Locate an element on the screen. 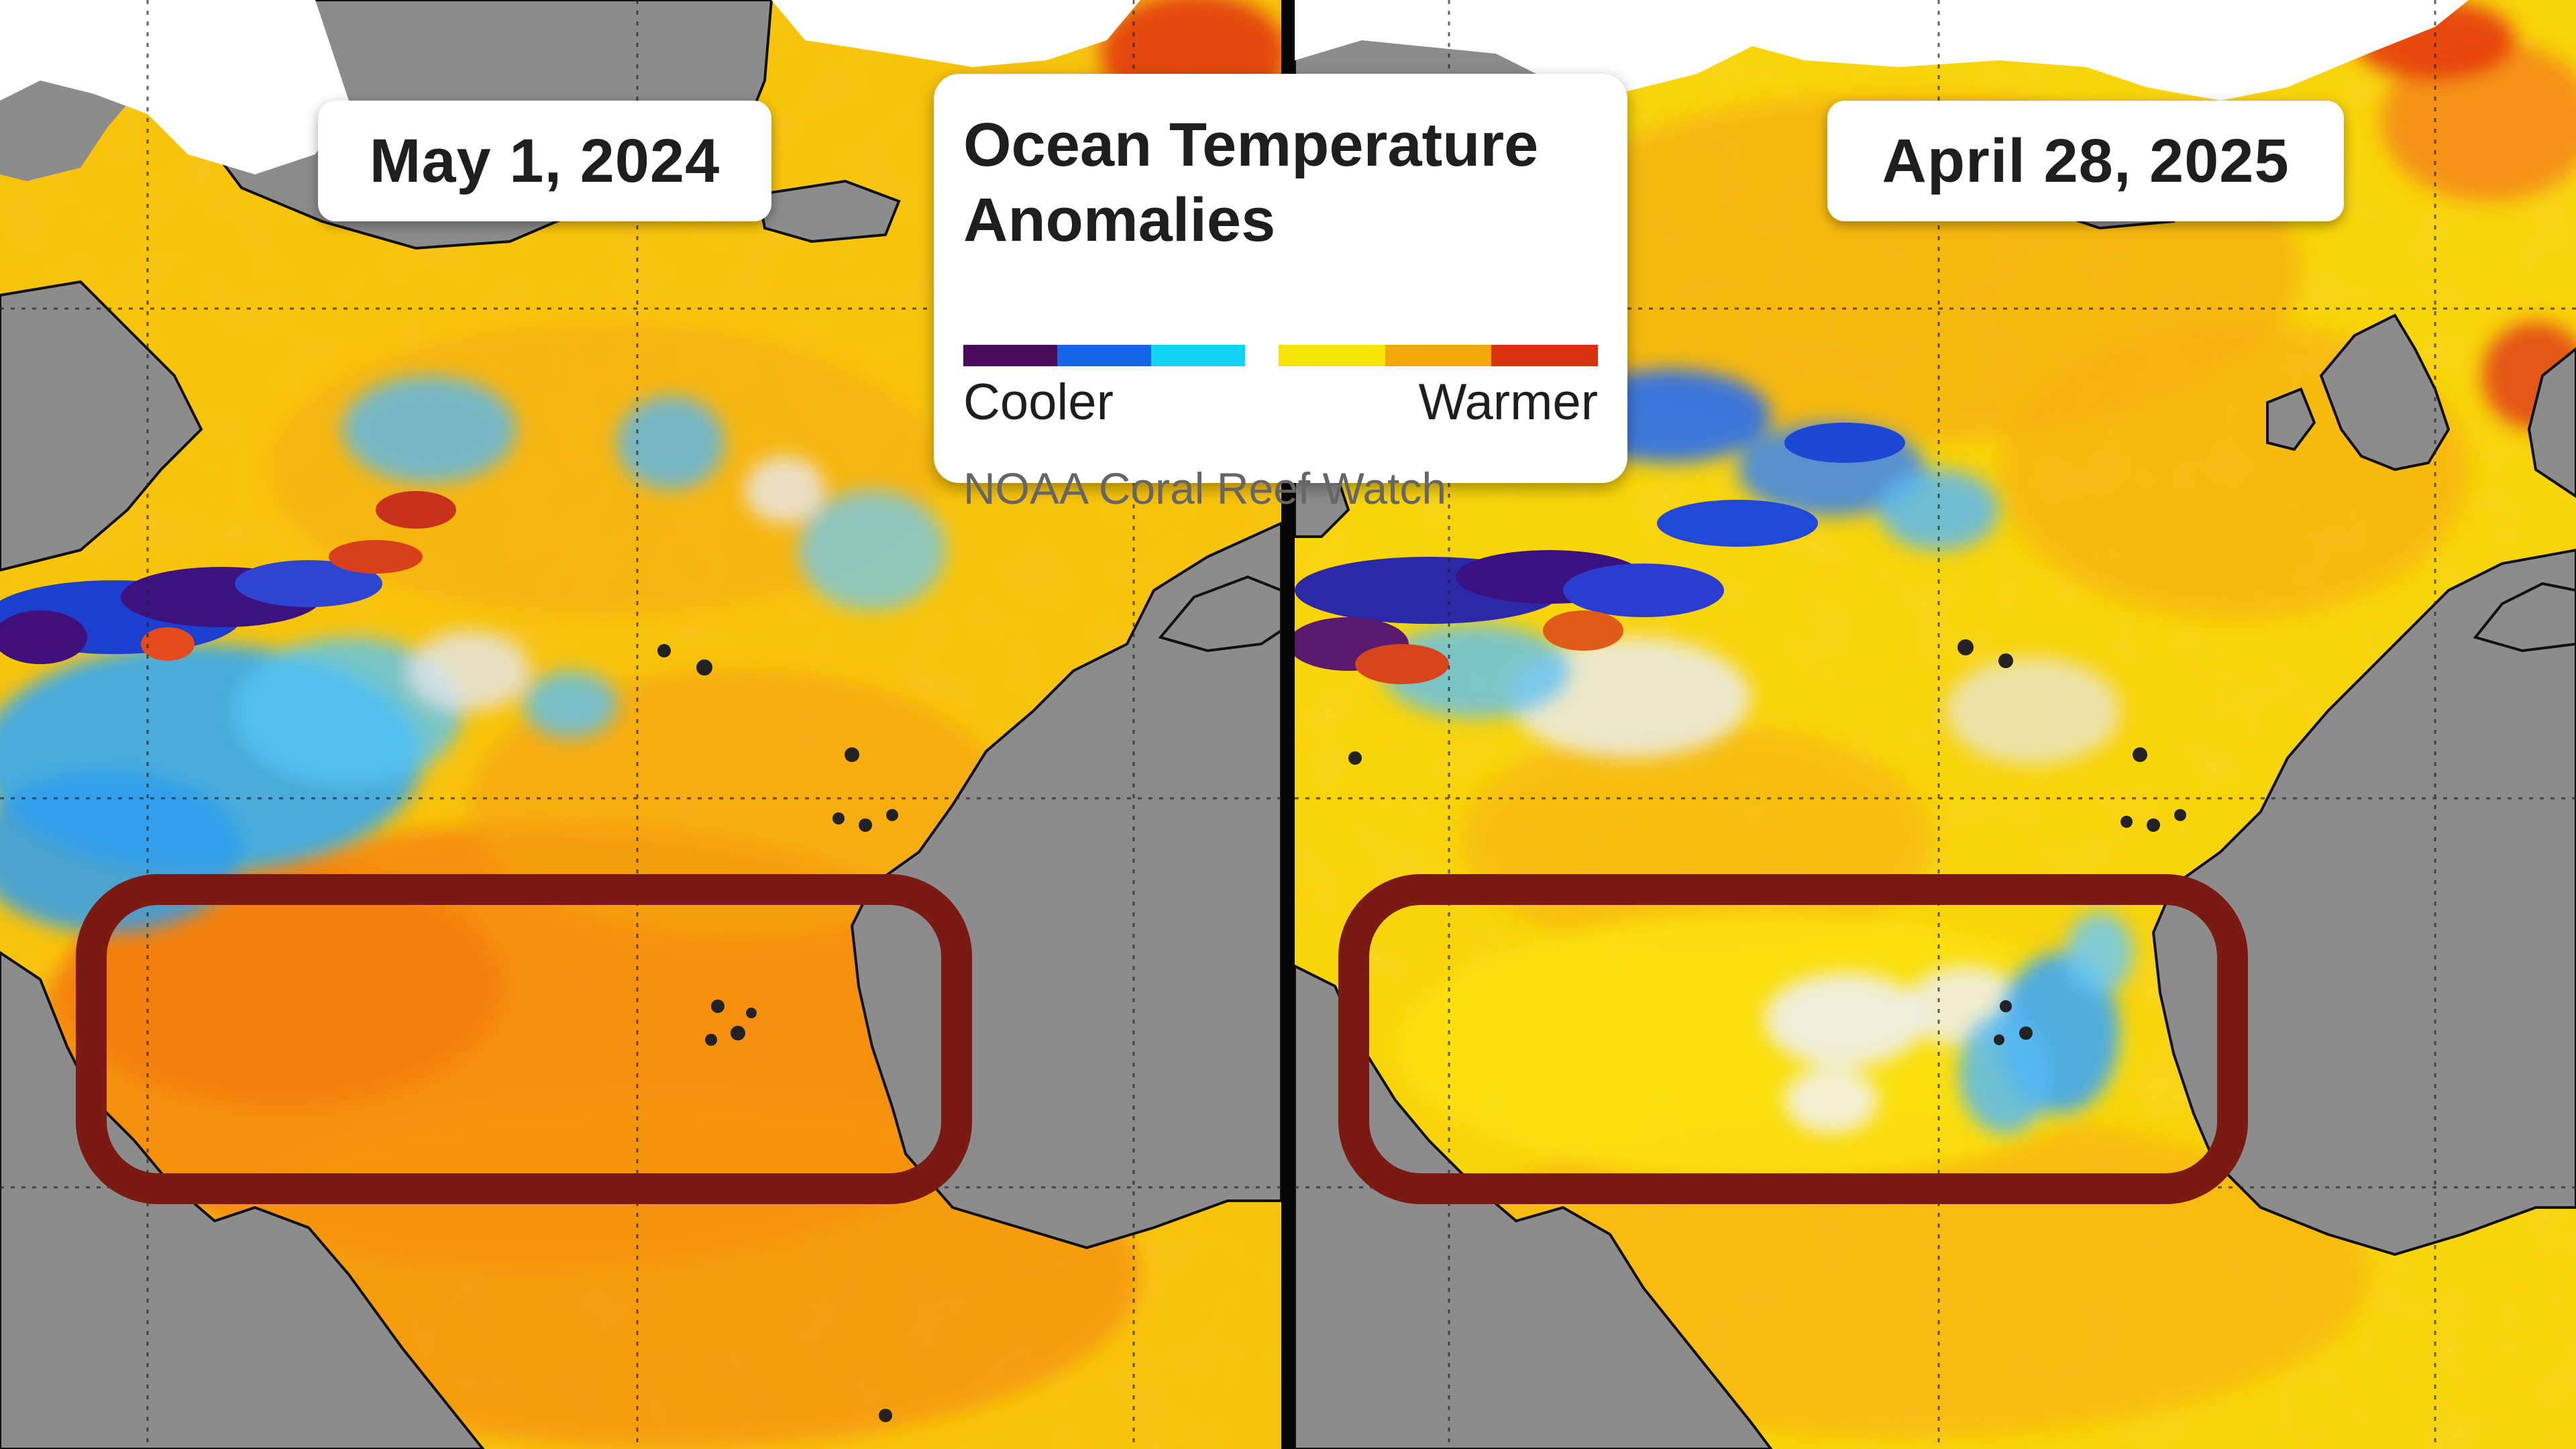  date-label-2024: May 1, 2024 is located at coordinates (544, 161).